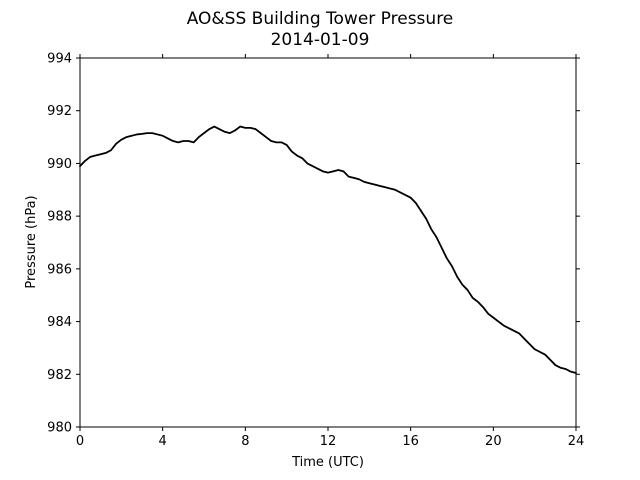 This screenshot has width=640, height=480. What do you see at coordinates (320, 19) in the screenshot?
I see `chart-title: AO&SS Building Tower Pressure` at bounding box center [320, 19].